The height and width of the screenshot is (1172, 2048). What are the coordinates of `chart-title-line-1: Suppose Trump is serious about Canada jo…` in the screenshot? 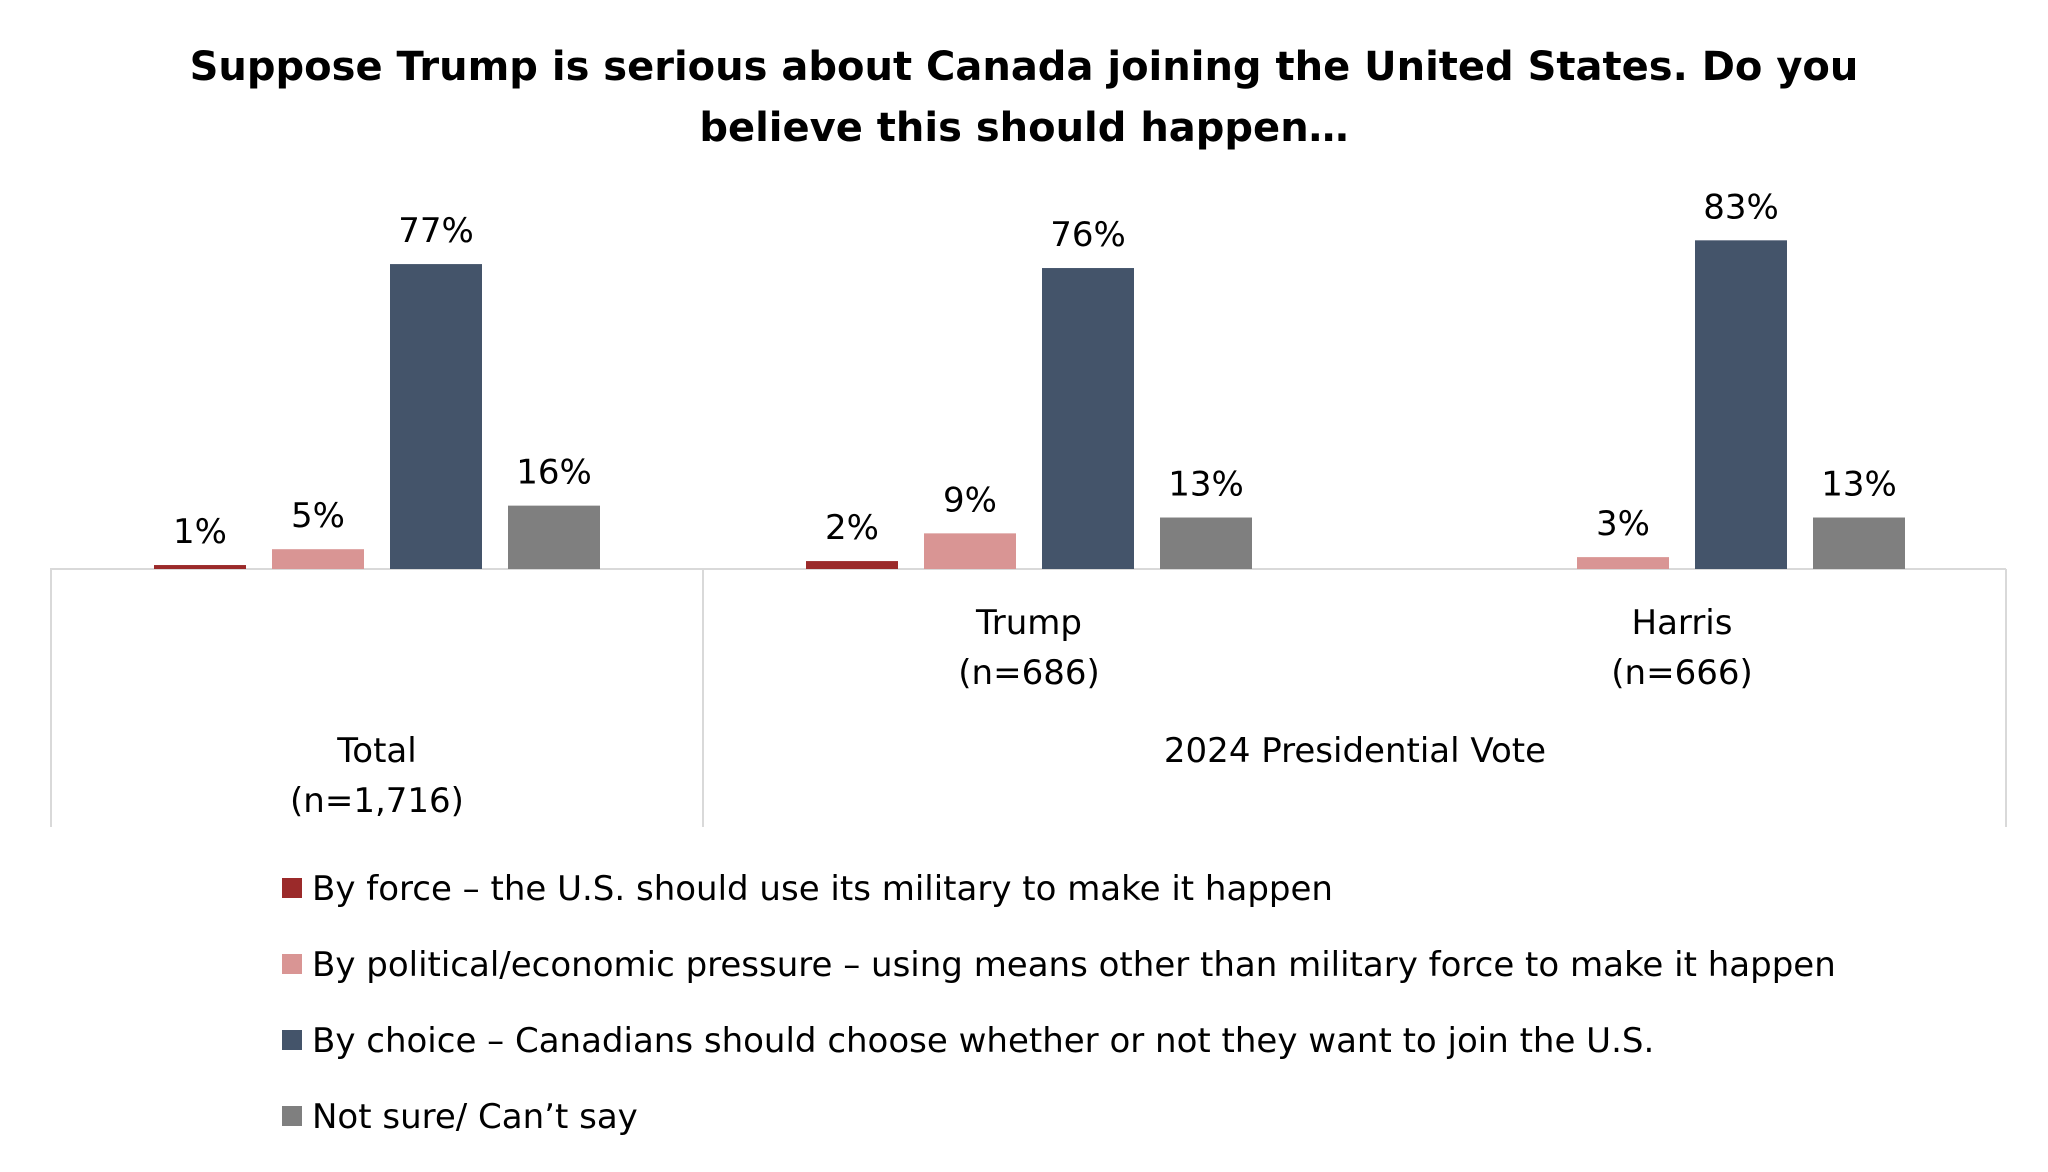 It's located at (1024, 67).